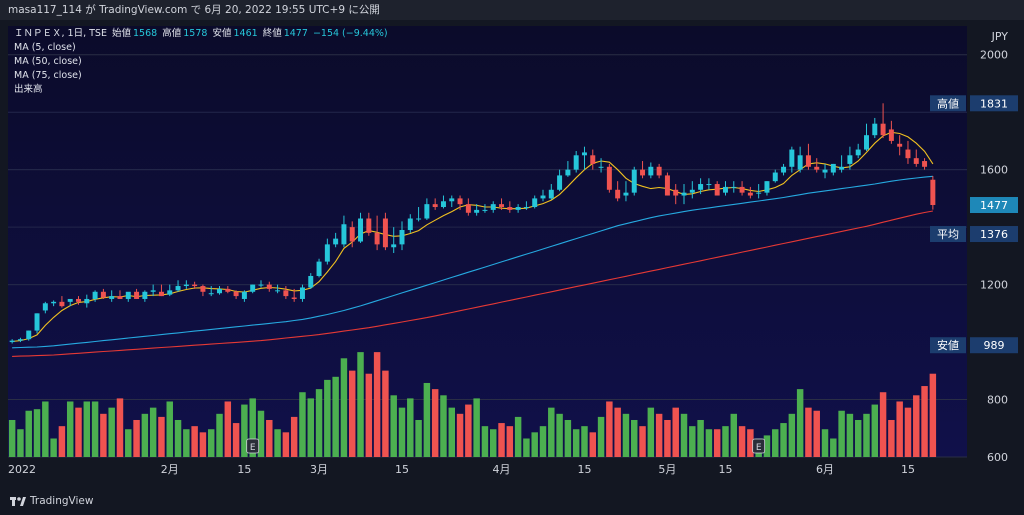 The width and height of the screenshot is (1024, 515). I want to click on price-tag-value-1: 1477, so click(994, 205).